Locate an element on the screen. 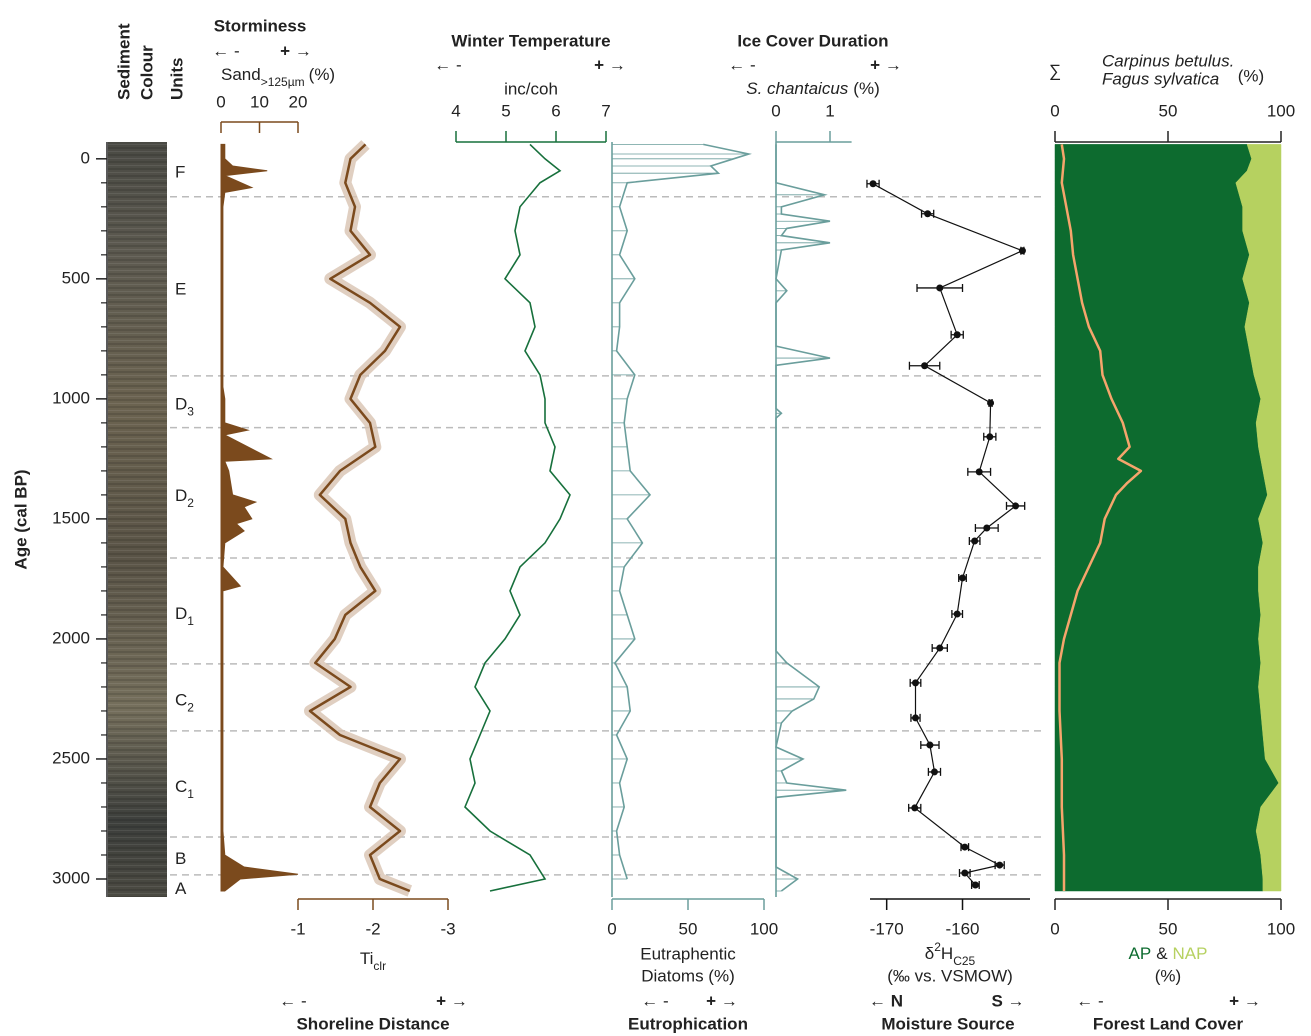  x-tick-label: -170 is located at coordinates (887, 928).